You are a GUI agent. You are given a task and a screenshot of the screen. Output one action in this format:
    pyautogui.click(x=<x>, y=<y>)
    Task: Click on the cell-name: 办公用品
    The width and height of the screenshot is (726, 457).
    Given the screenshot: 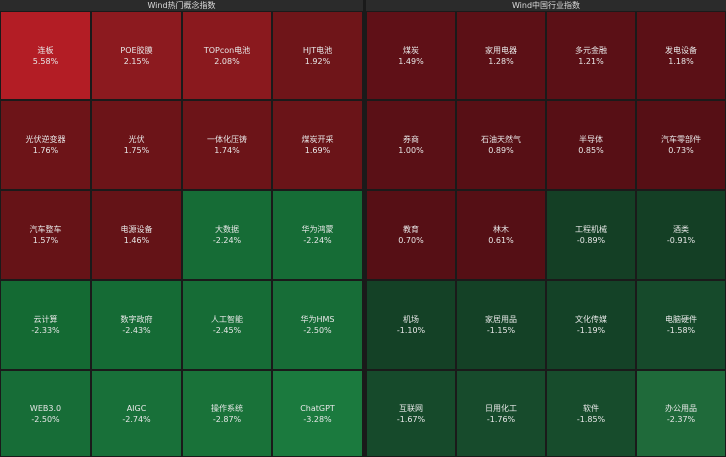 What is the action you would take?
    pyautogui.click(x=681, y=408)
    